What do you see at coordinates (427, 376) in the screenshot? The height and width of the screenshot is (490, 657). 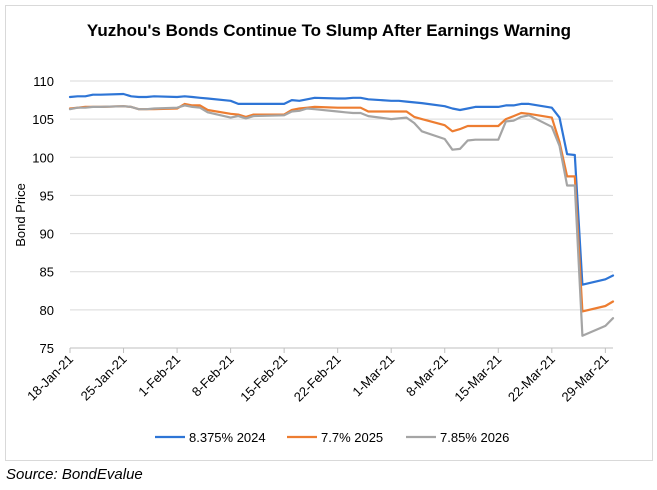 I see `x-tick-label: 8-Mar-21` at bounding box center [427, 376].